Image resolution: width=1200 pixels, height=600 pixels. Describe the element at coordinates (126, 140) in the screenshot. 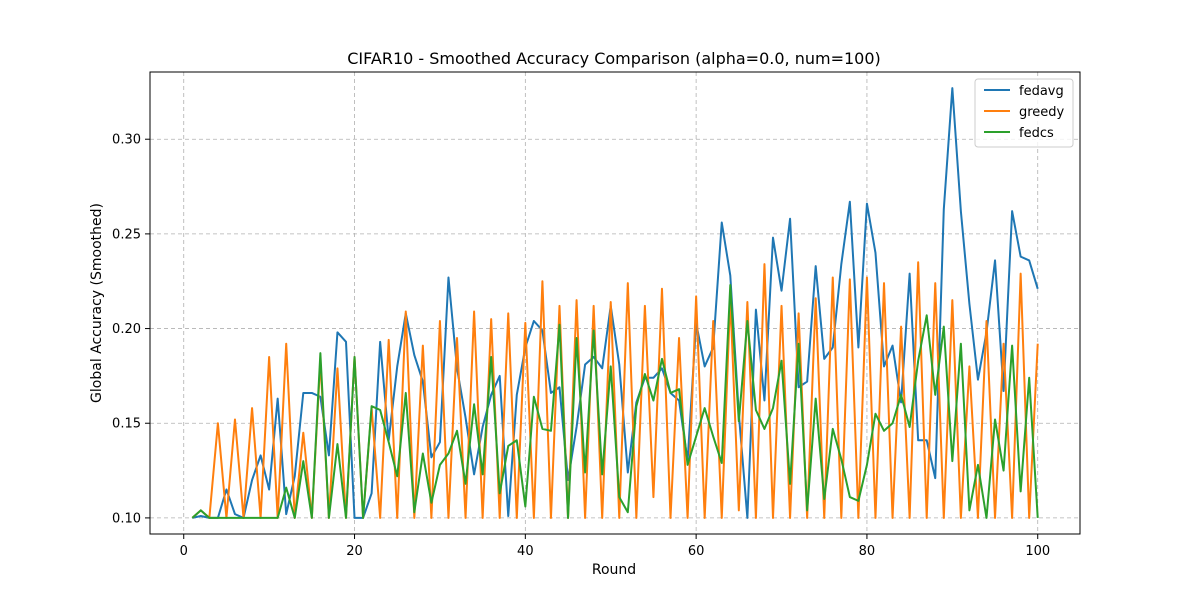

I see `y-tick-label: 0.30` at that location.